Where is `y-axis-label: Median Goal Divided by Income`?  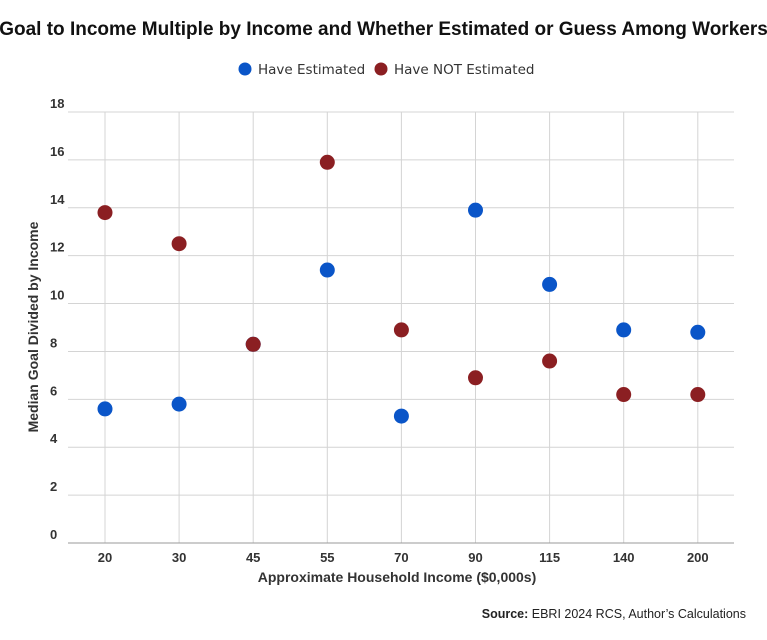
y-axis-label: Median Goal Divided by Income is located at coordinates (33, 326).